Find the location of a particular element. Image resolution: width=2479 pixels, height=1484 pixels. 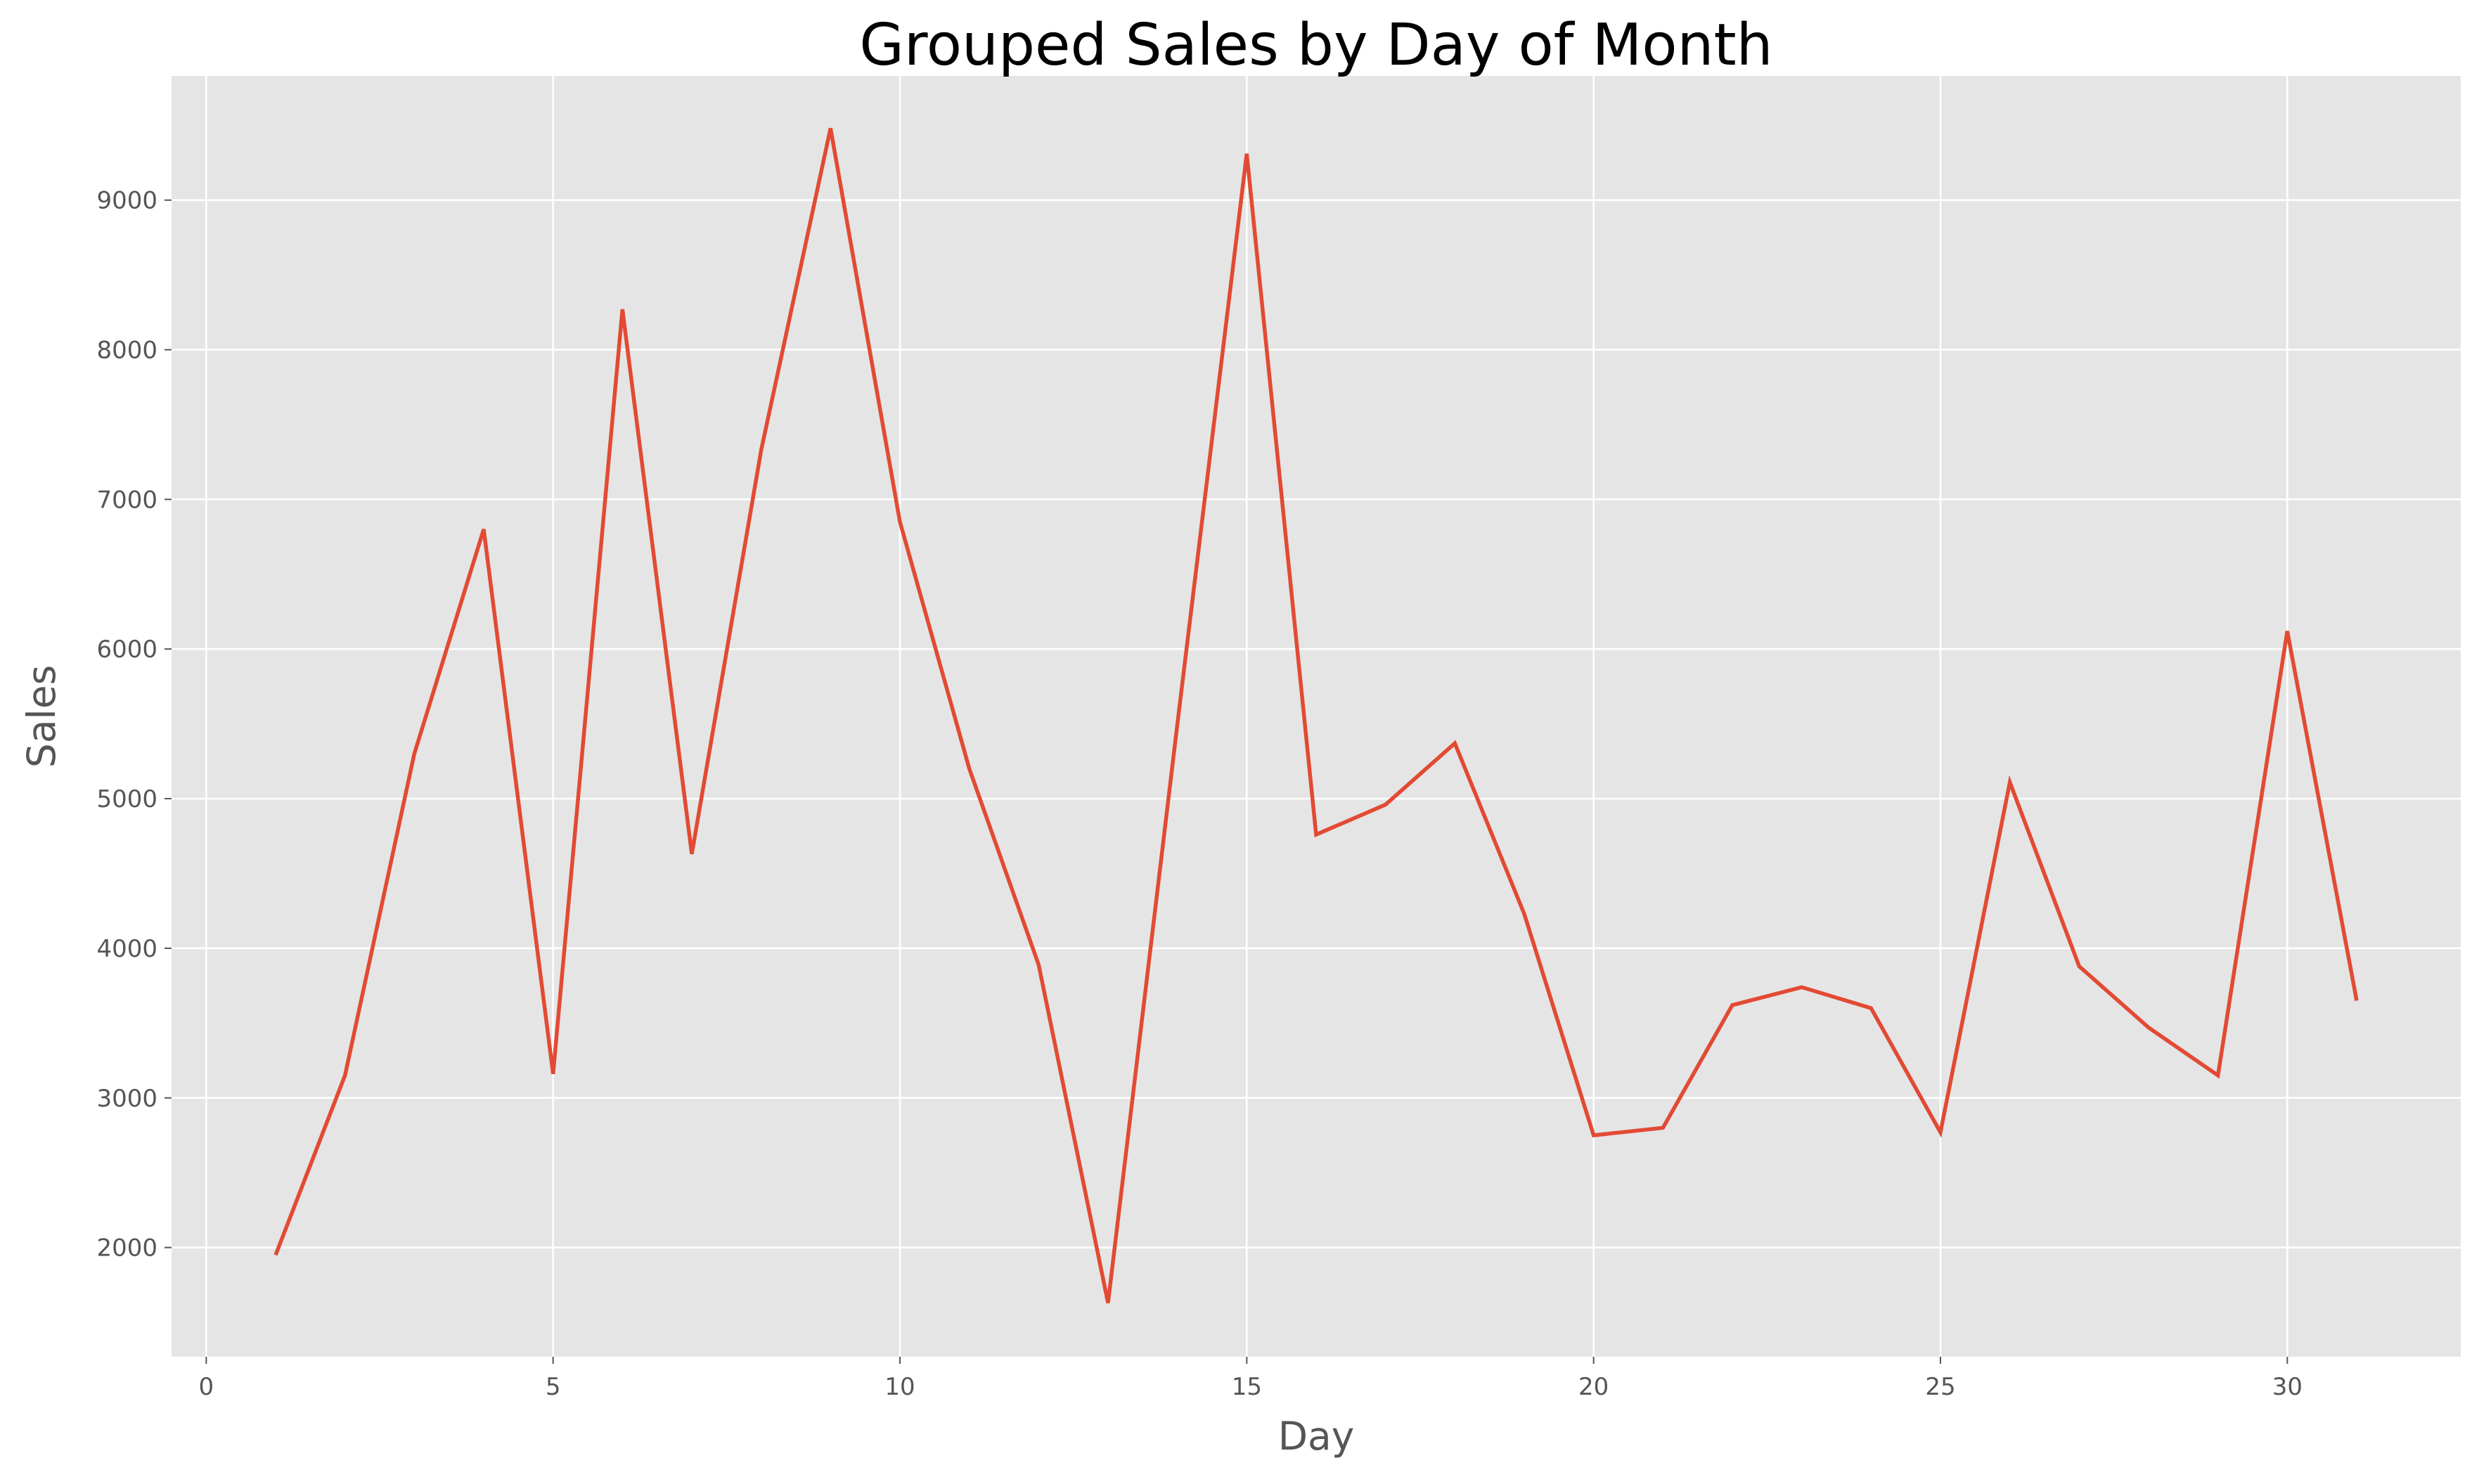

x-tick-label: 5 is located at coordinates (553, 1387).